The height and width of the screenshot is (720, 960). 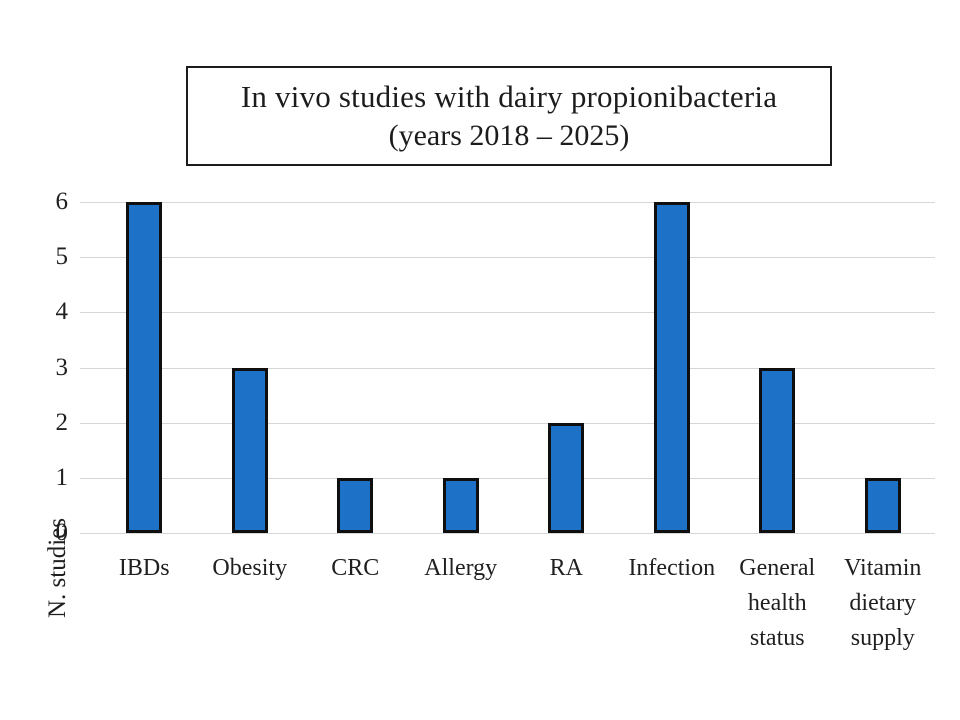 I want to click on x-tick-label-crc: CRC, so click(x=355, y=568).